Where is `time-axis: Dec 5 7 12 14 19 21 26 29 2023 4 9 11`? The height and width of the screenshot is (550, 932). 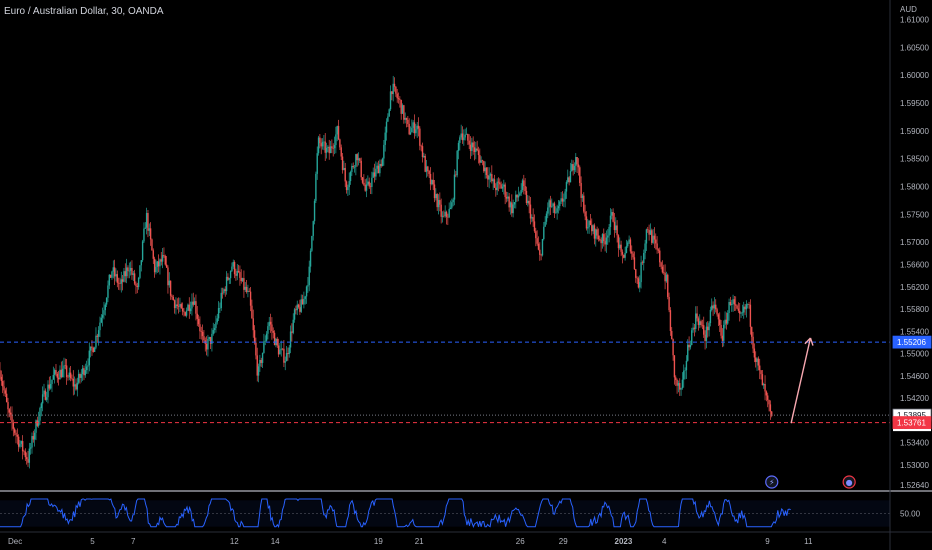
time-axis: Dec 5 7 12 14 19 21 26 29 2023 4 9 11 is located at coordinates (410, 541).